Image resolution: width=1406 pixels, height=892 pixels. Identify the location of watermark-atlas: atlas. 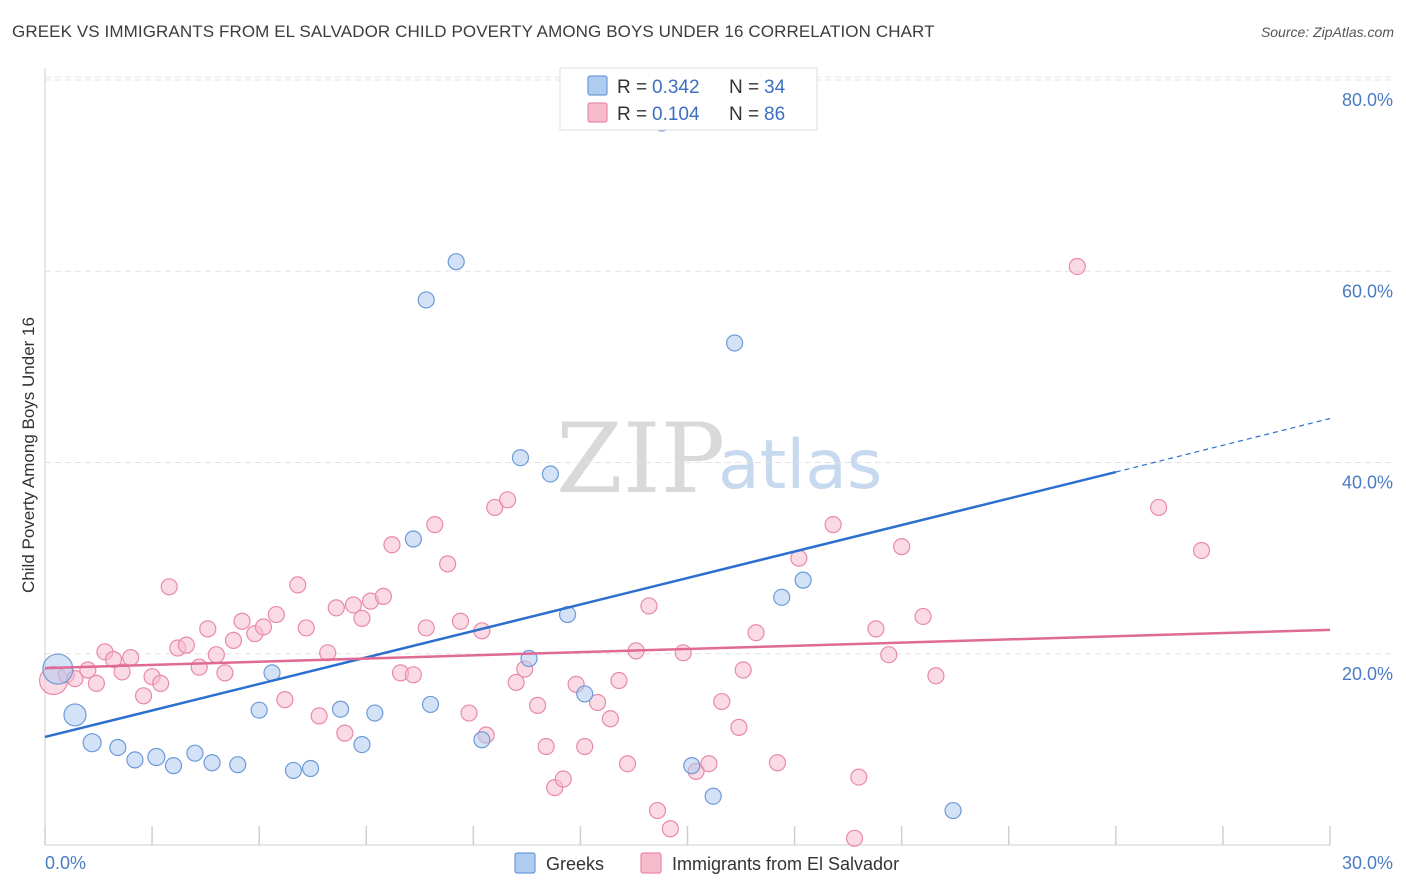
(800, 465).